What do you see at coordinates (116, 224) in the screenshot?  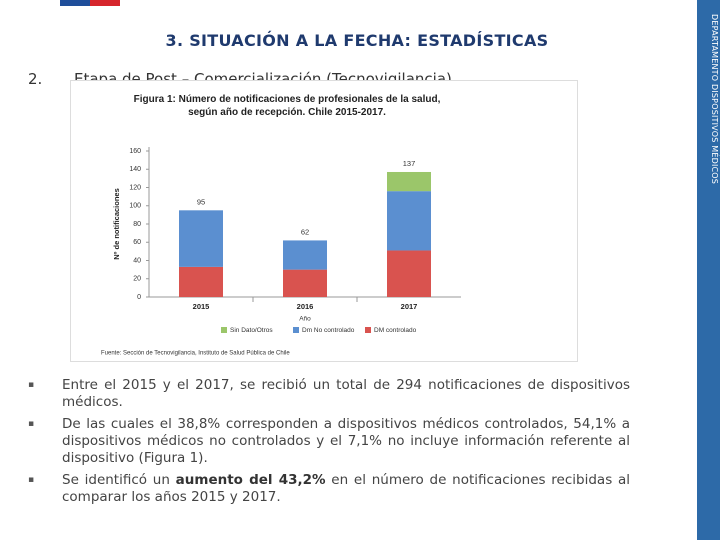 I see `y-axis-label: Nº de notificaciones` at bounding box center [116, 224].